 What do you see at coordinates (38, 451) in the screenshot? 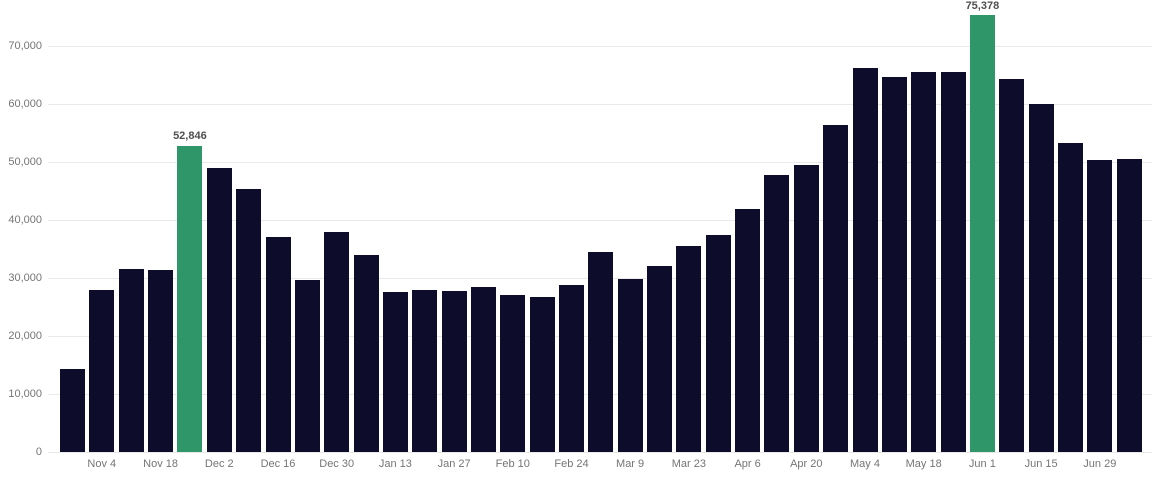
I see `y-axis-tick-label: 0` at bounding box center [38, 451].